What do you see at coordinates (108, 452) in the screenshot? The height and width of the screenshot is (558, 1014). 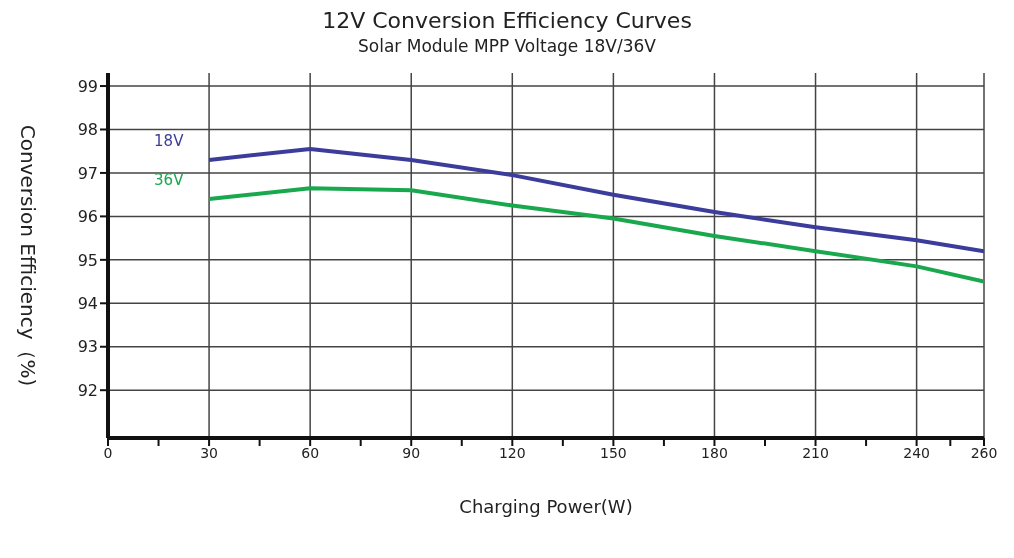 I see `x-tick-label: 0` at bounding box center [108, 452].